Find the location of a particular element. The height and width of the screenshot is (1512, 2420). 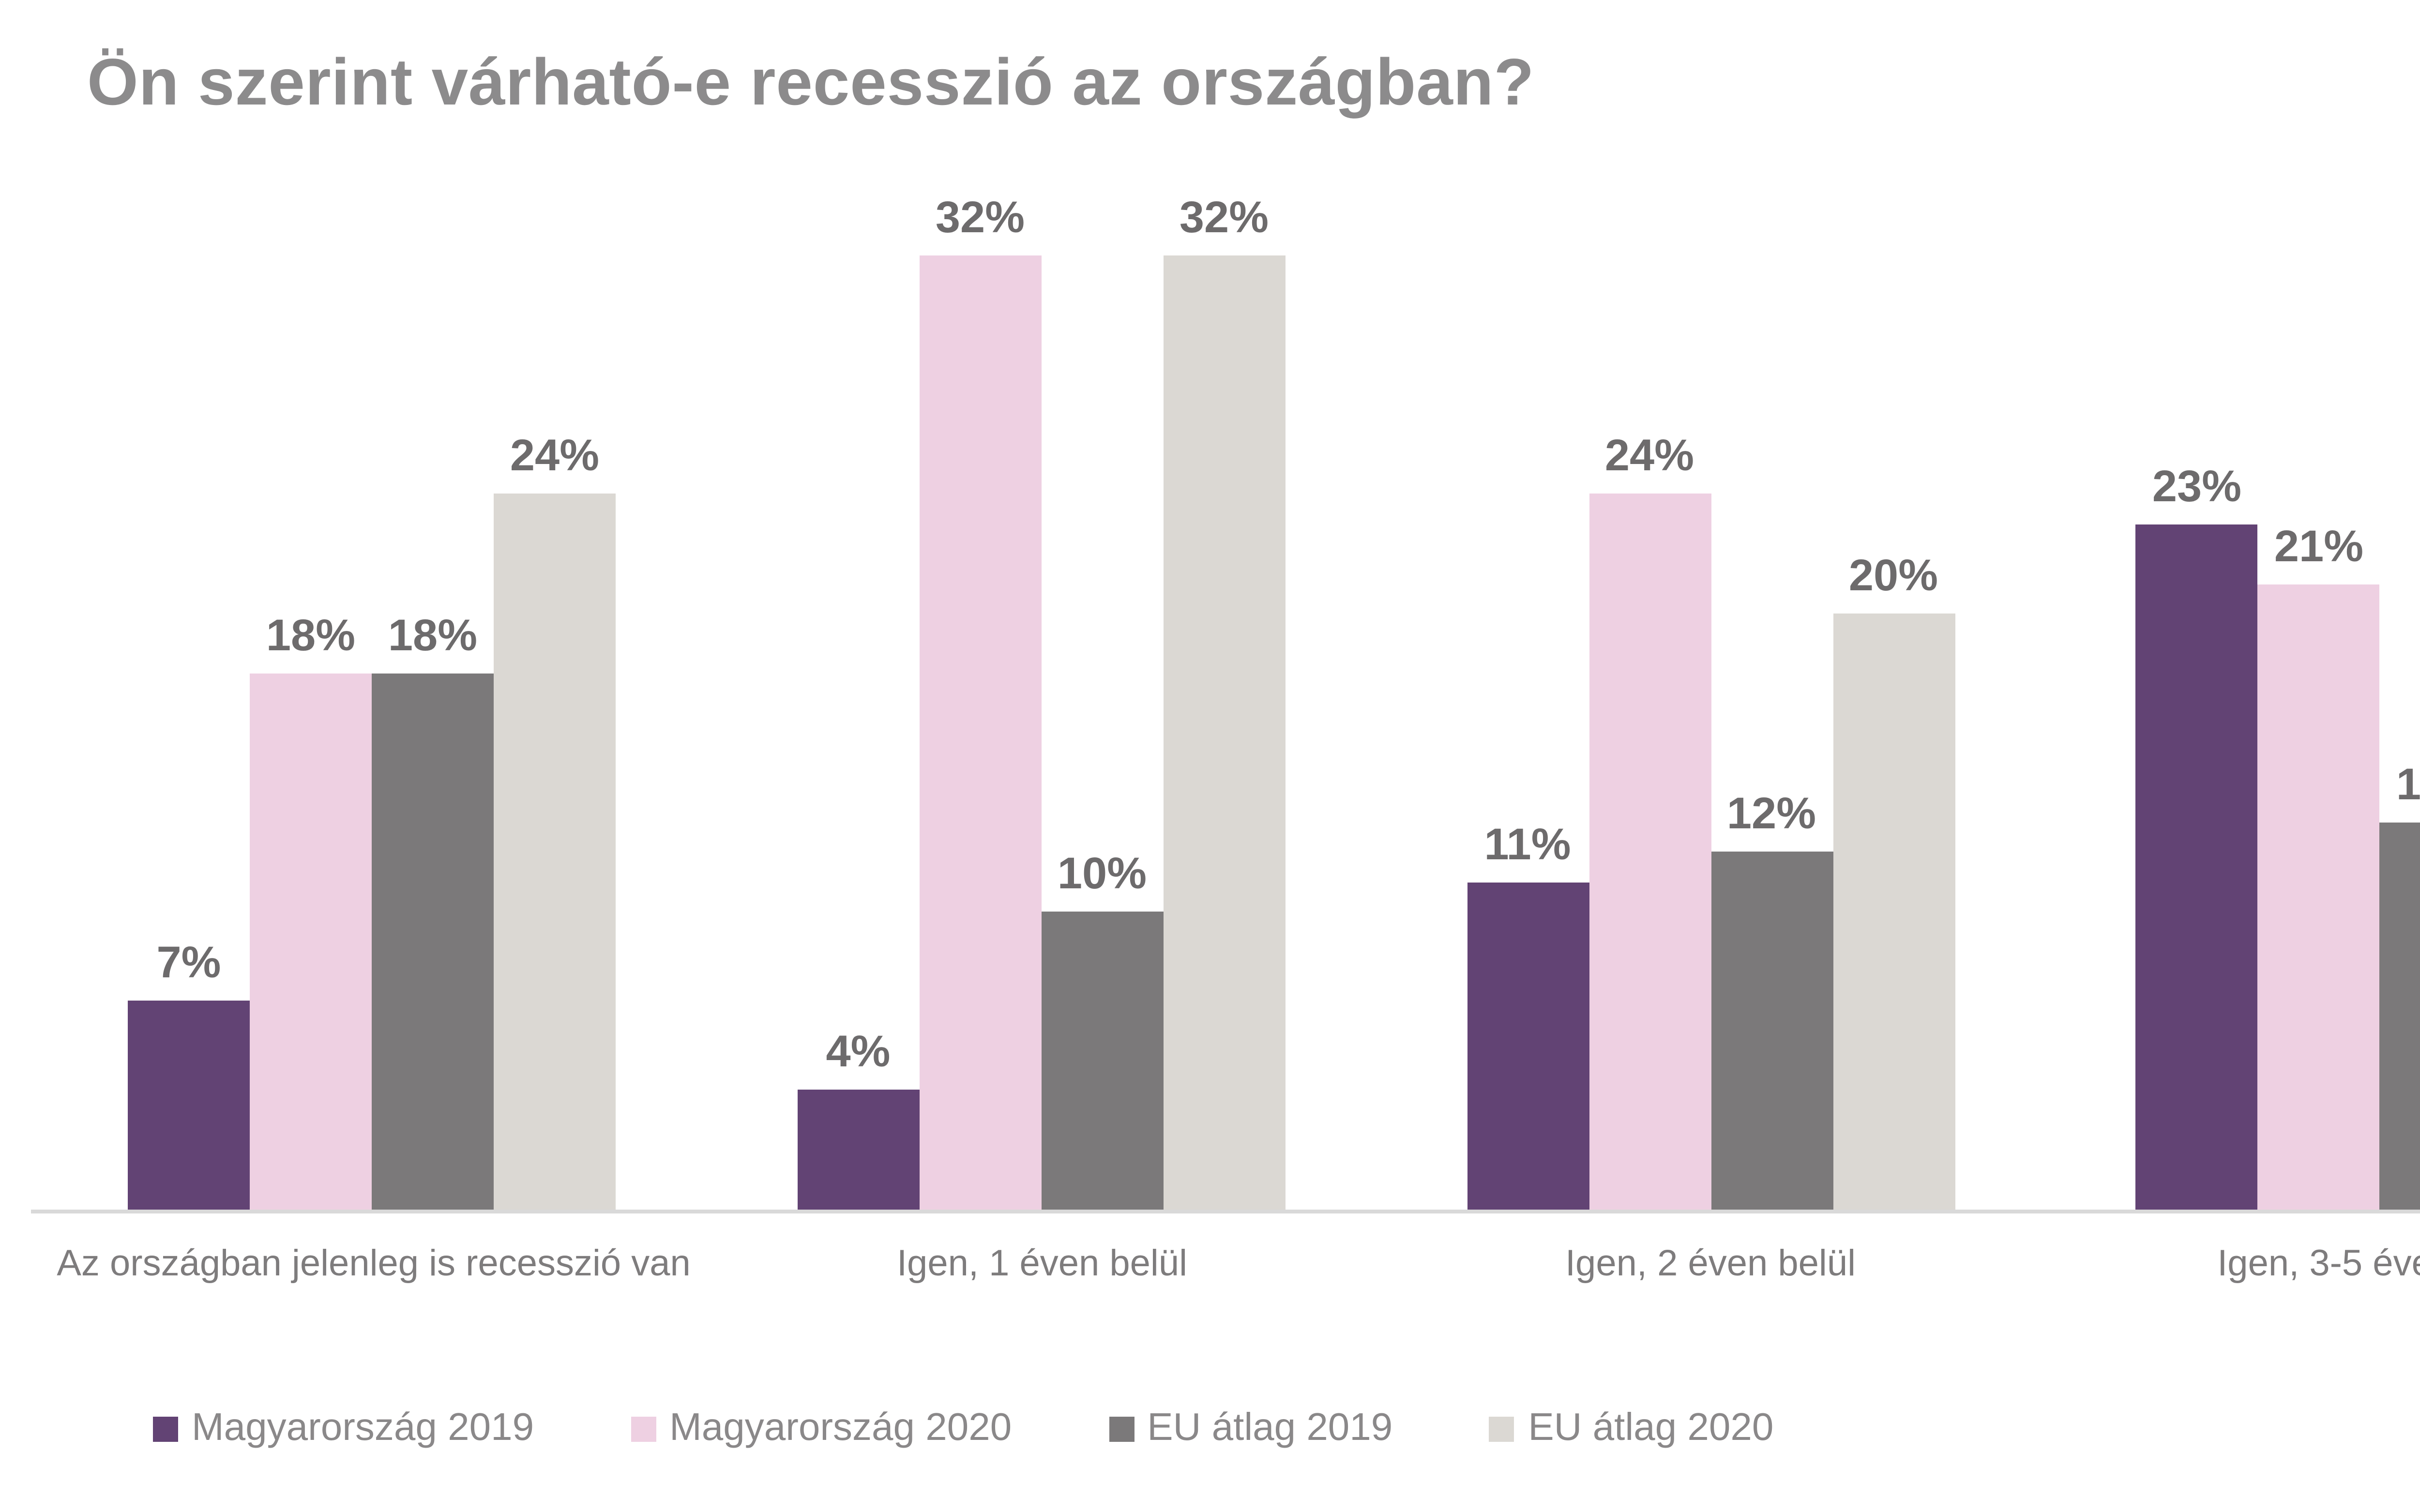

legend-item: EU átlag 2019 is located at coordinates (1250, 1429).